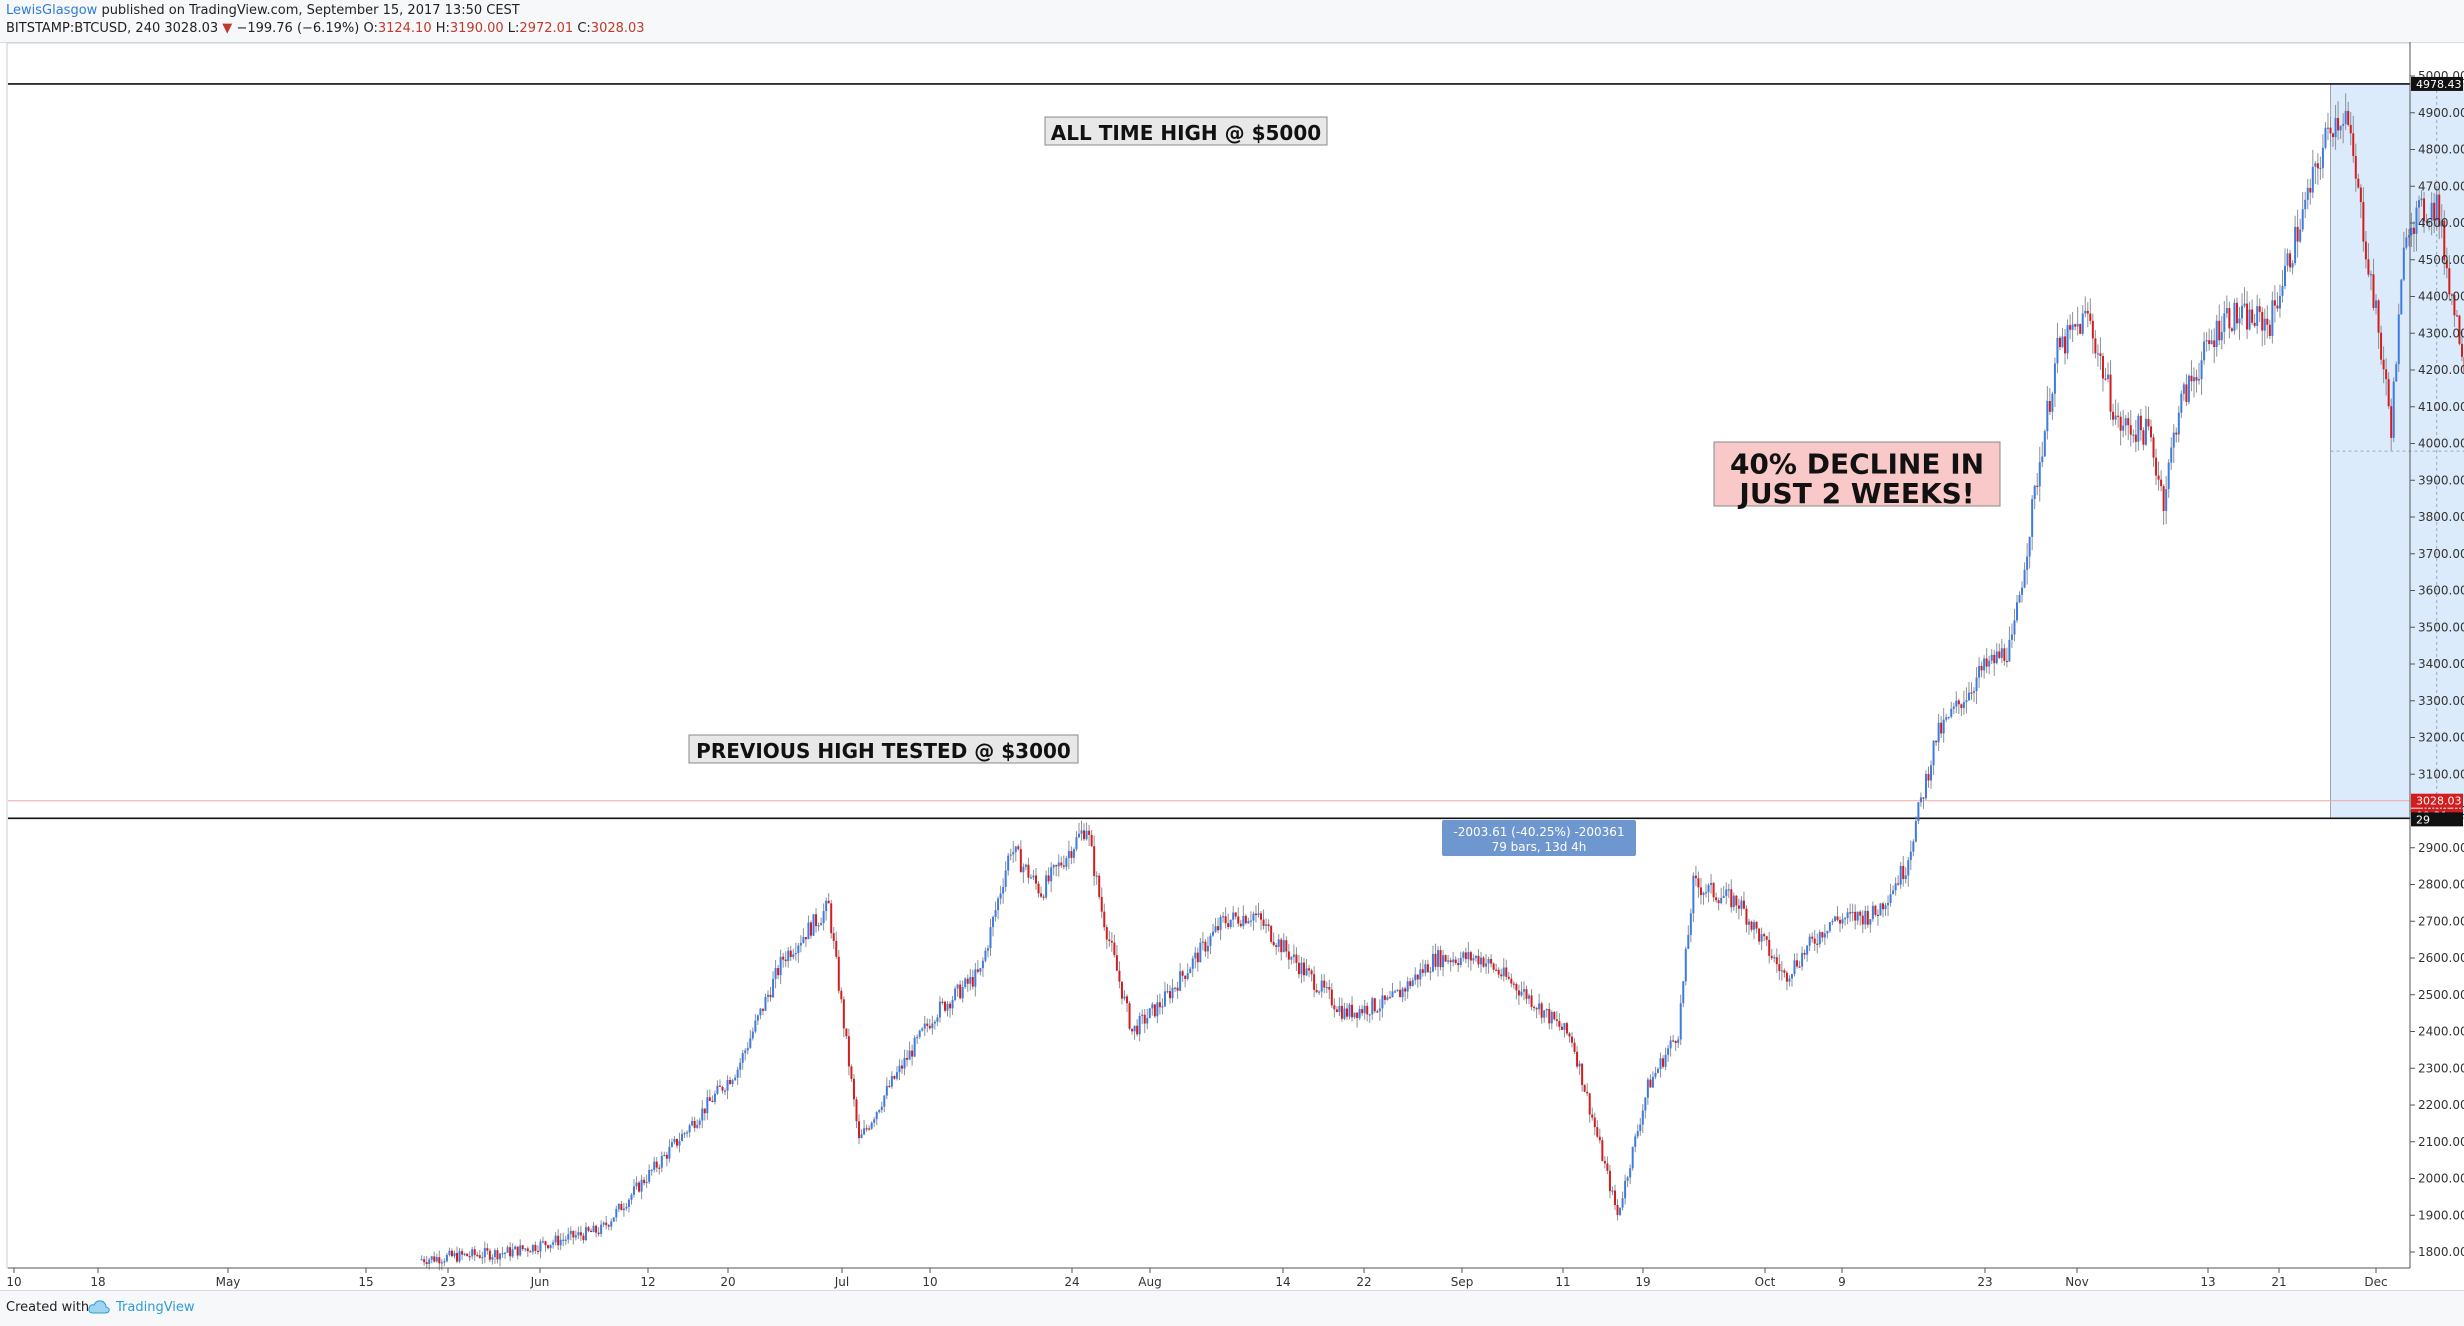  I want to click on time-tick-label: 11, so click(1562, 1282).